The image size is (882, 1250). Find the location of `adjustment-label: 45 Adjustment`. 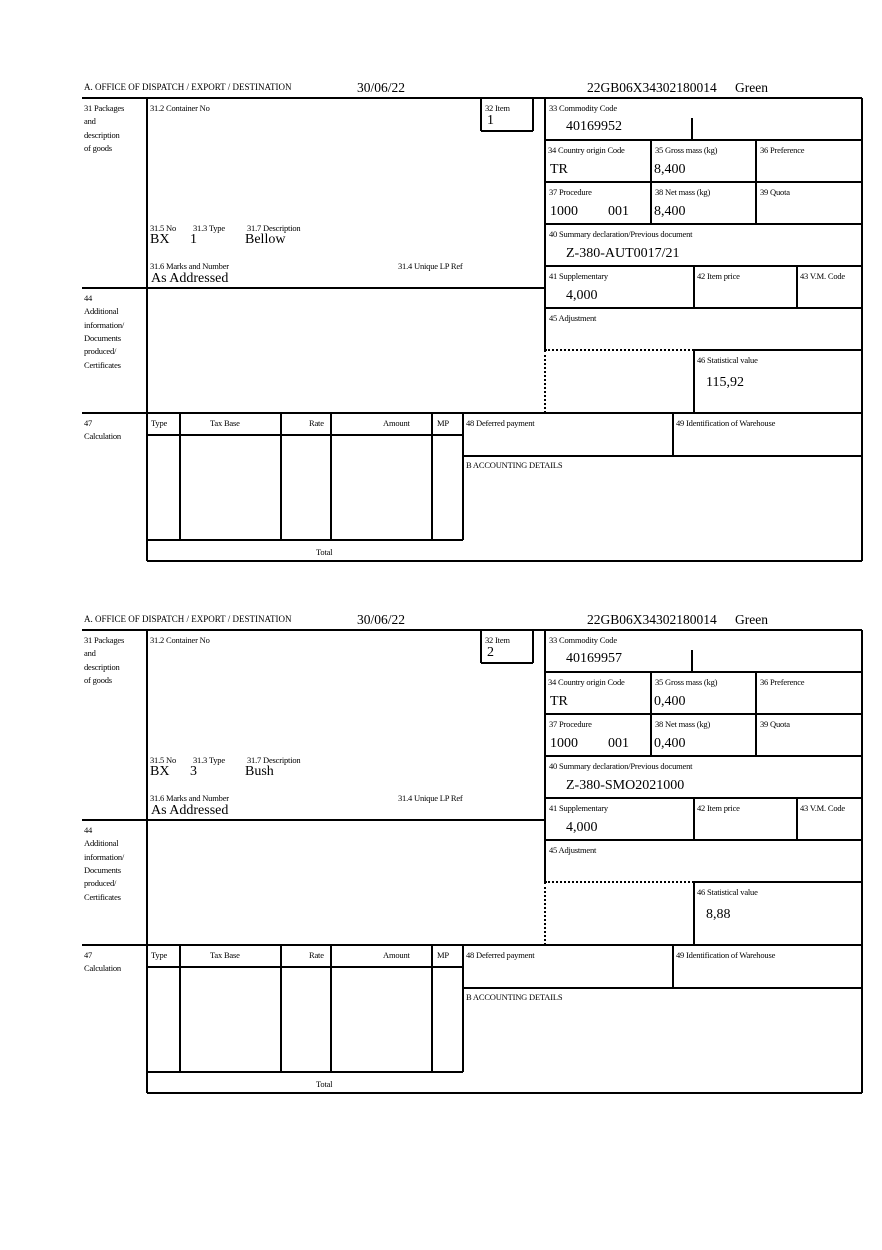

adjustment-label: 45 Adjustment is located at coordinates (573, 318).